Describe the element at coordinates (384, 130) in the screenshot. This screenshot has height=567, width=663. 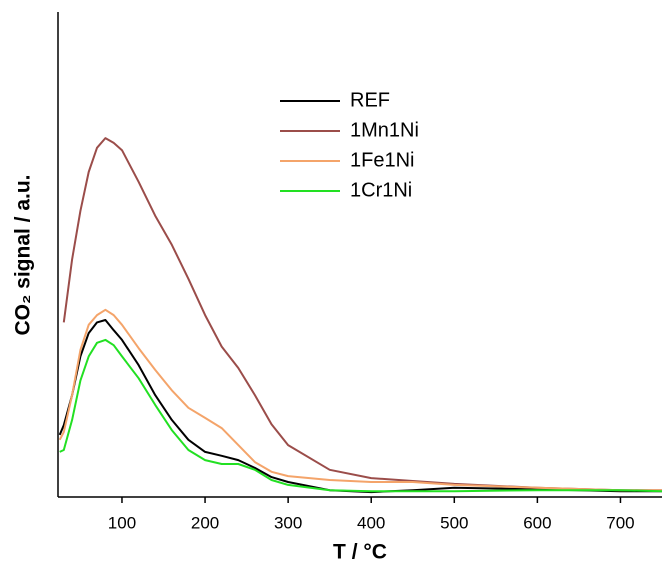
I see `legend-label: 1Mn1Ni` at that location.